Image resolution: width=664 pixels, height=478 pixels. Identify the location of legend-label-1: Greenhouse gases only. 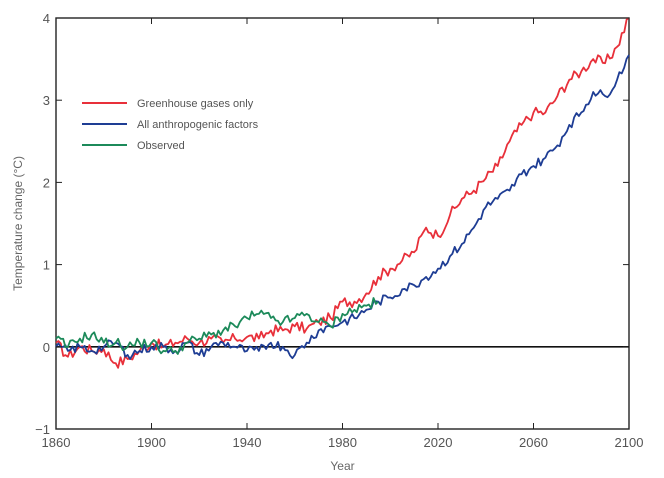
(195, 104).